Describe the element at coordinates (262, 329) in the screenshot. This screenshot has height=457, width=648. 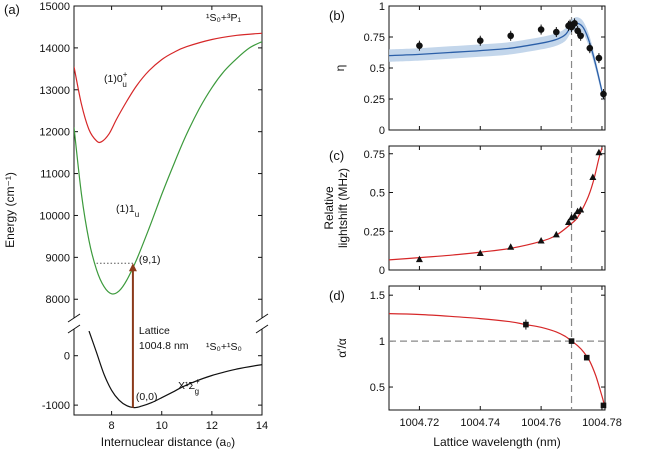
I see `panel-a-break-mark-right-lower` at that location.